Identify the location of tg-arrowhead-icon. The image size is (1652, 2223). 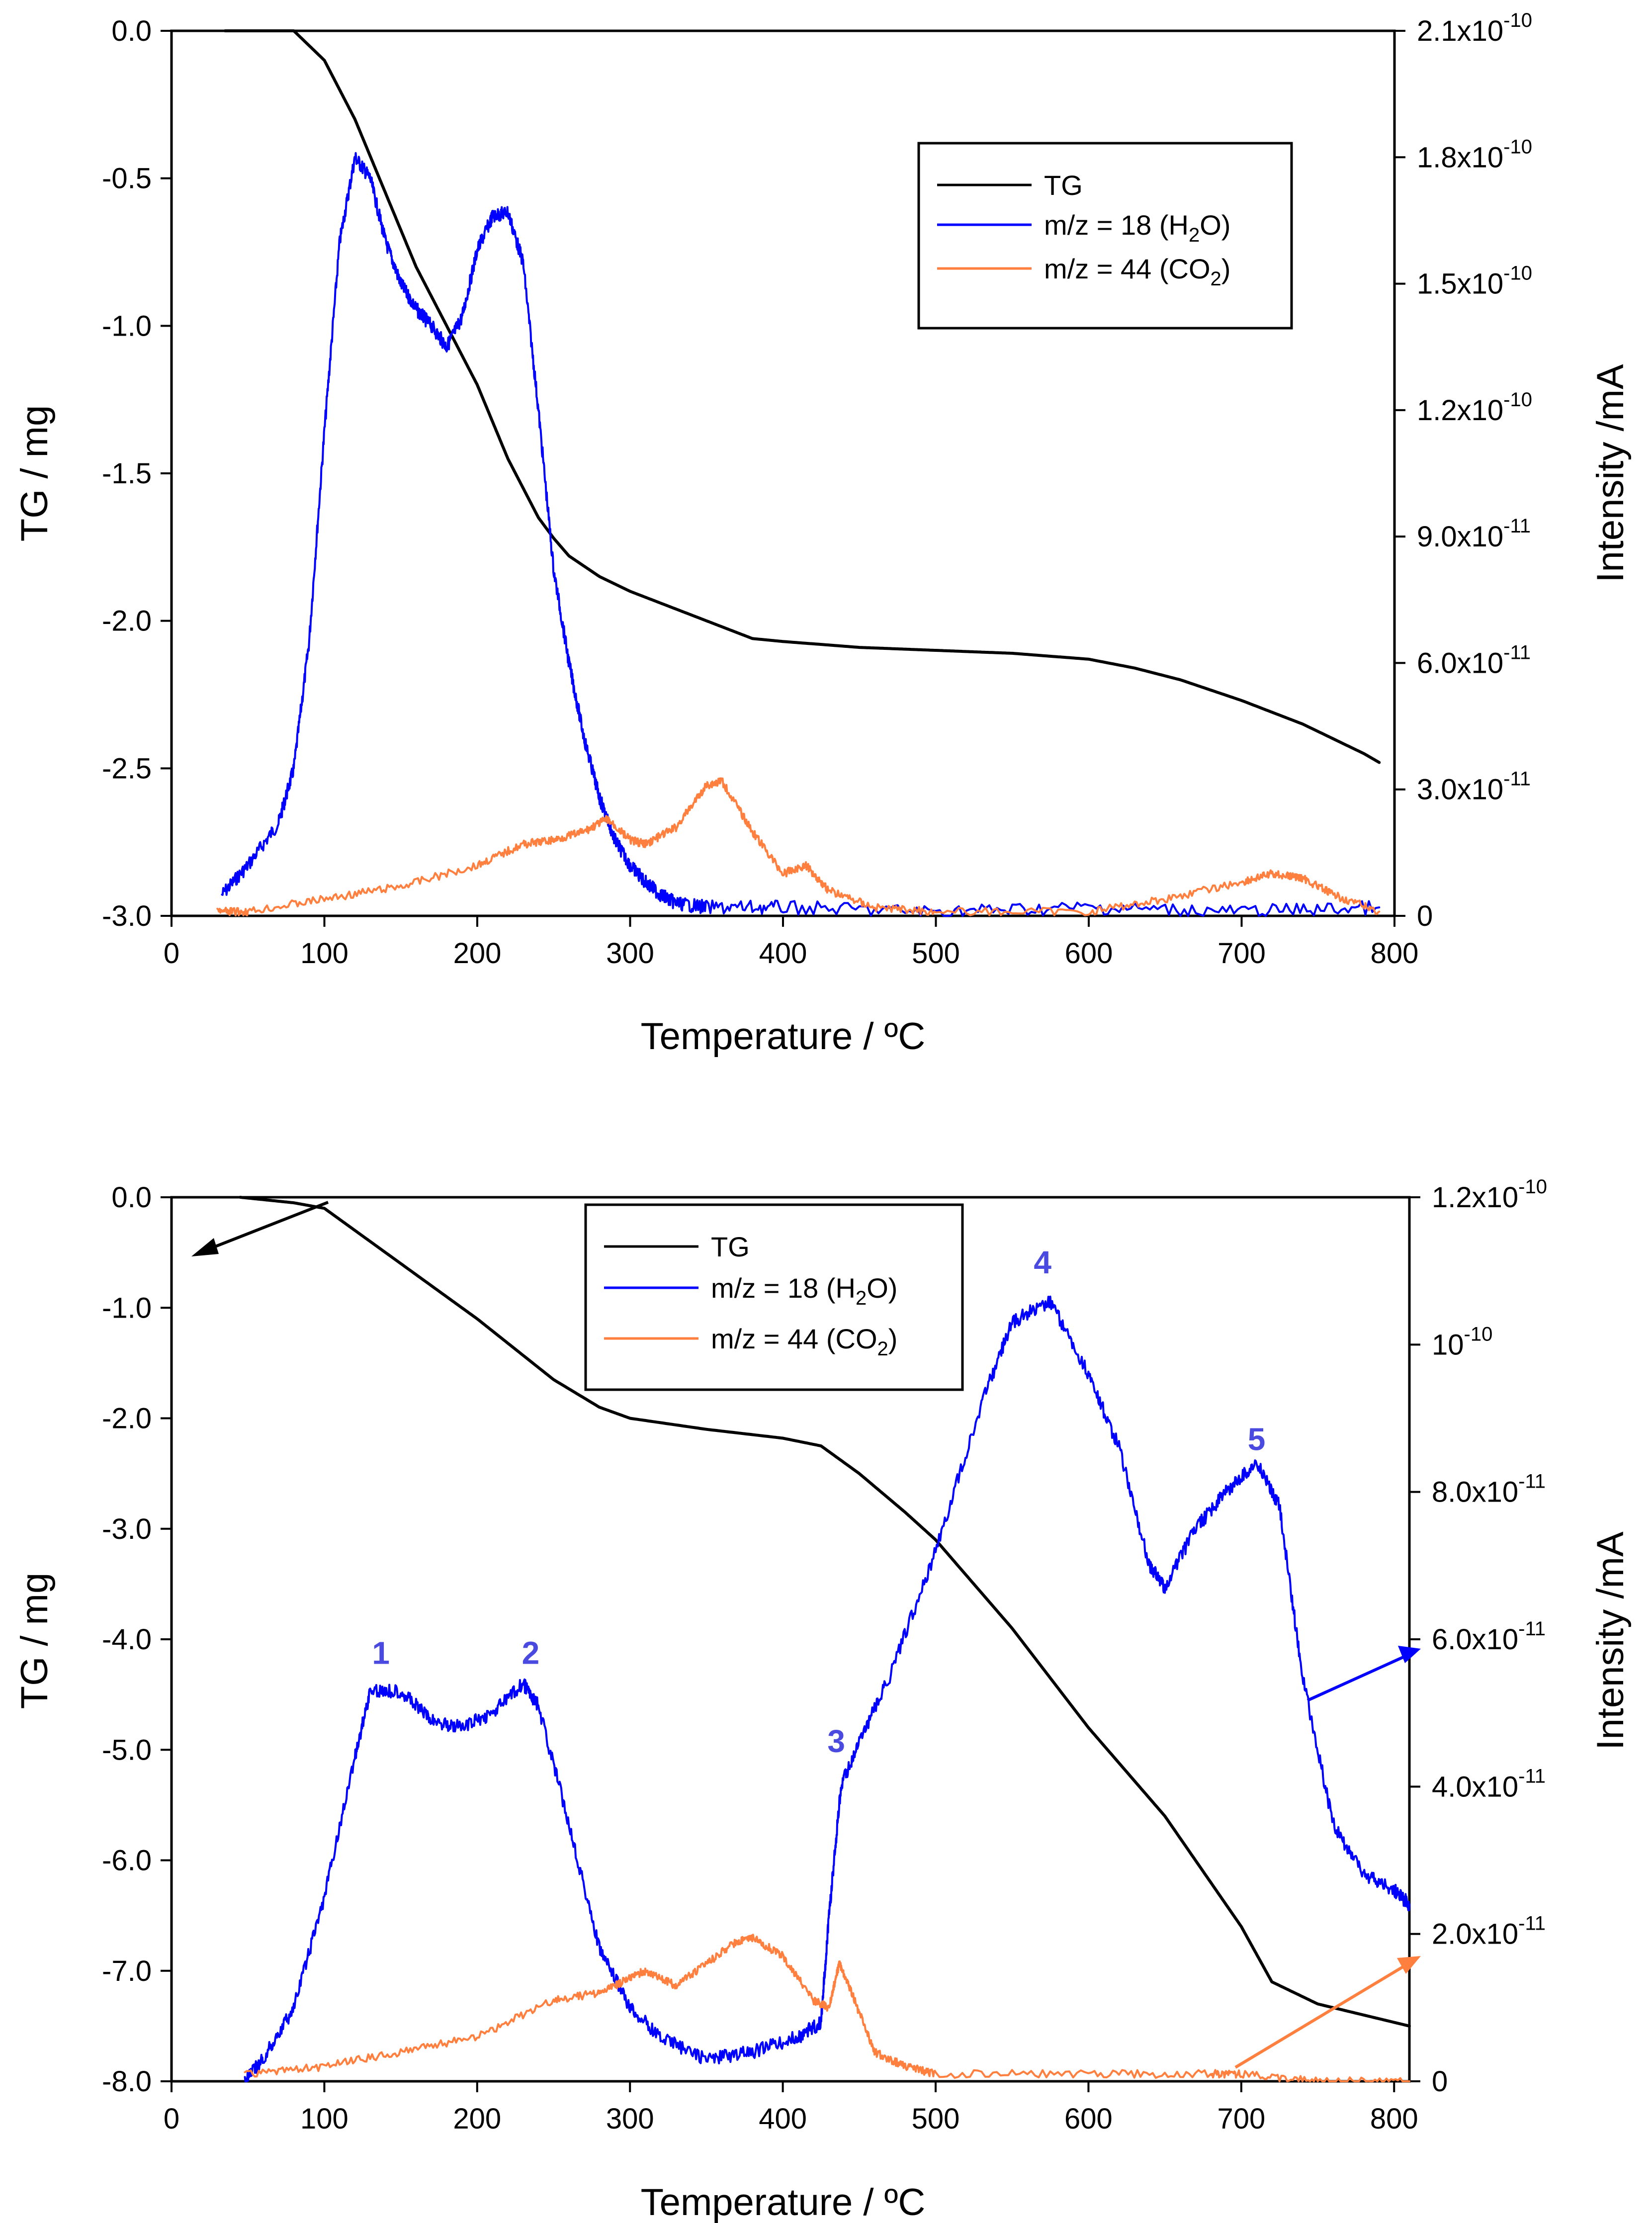
(205, 1247).